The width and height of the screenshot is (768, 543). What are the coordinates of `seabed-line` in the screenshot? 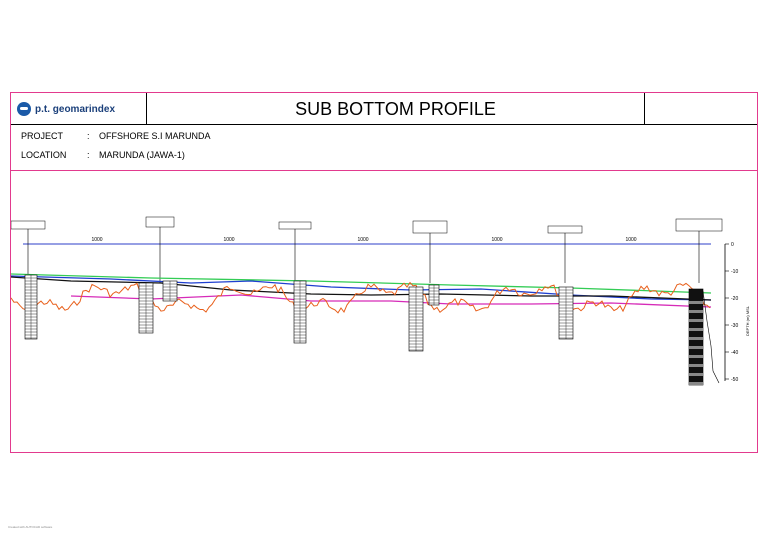 It's located at (361, 283).